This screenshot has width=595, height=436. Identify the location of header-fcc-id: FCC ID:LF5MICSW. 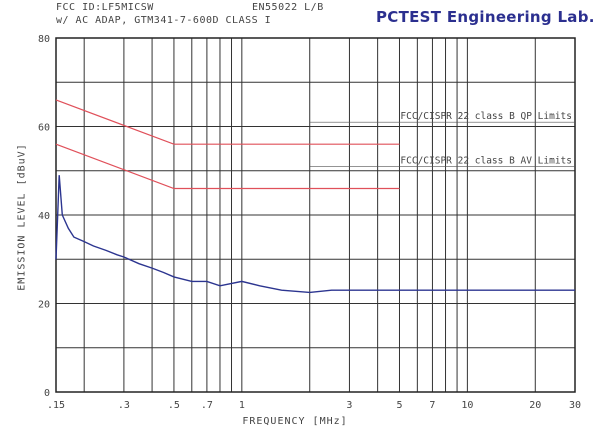
(105, 7).